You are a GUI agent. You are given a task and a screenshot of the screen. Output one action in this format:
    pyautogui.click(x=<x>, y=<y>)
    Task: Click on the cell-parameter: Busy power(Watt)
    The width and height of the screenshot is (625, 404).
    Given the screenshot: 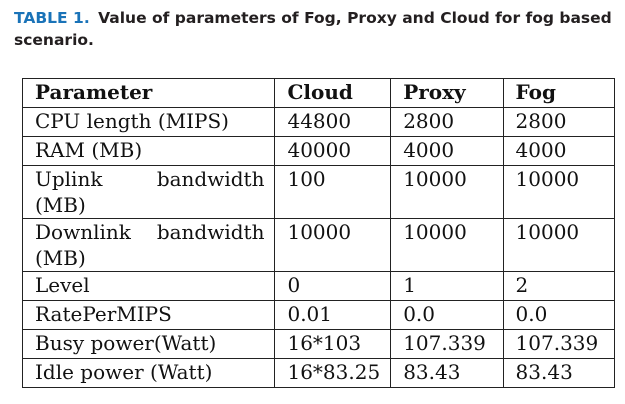 What is the action you would take?
    pyautogui.click(x=148, y=344)
    